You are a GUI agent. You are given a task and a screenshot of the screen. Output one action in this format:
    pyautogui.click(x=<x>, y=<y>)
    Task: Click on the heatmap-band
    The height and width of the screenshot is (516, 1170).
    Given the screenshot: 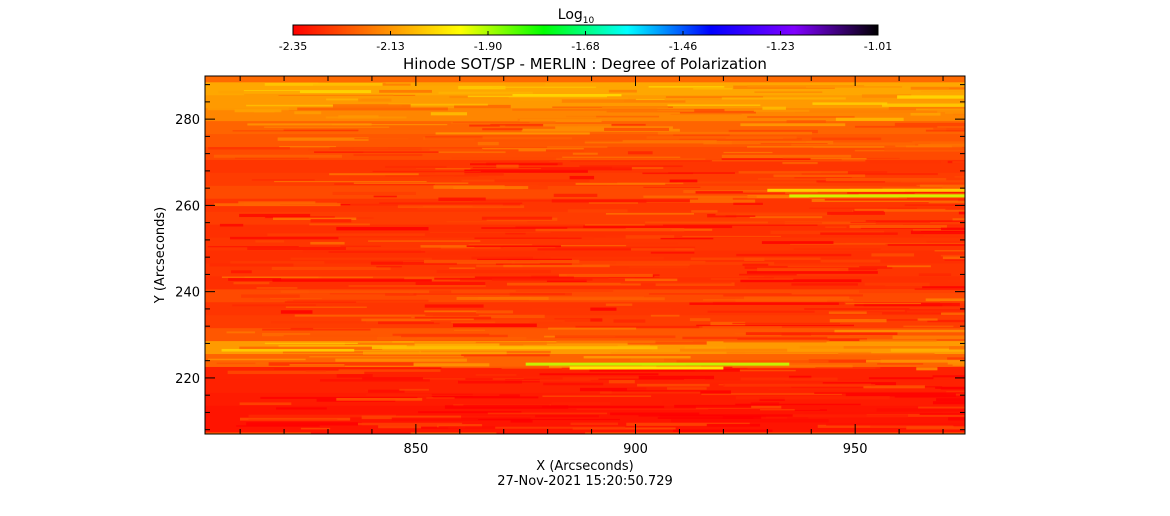 What is the action you would take?
    pyautogui.click(x=585, y=205)
    